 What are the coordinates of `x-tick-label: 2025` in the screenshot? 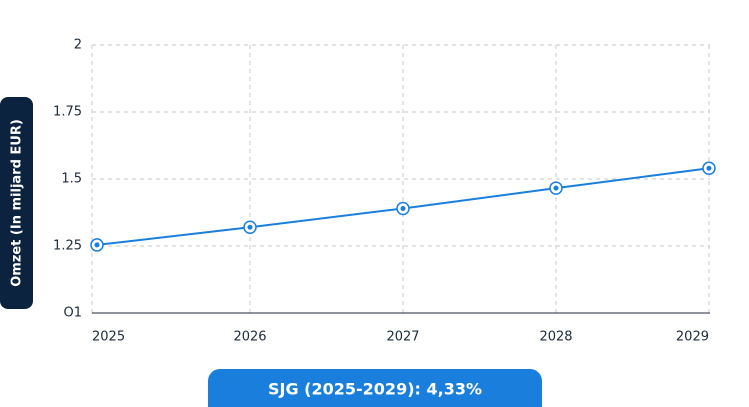 It's located at (108, 337).